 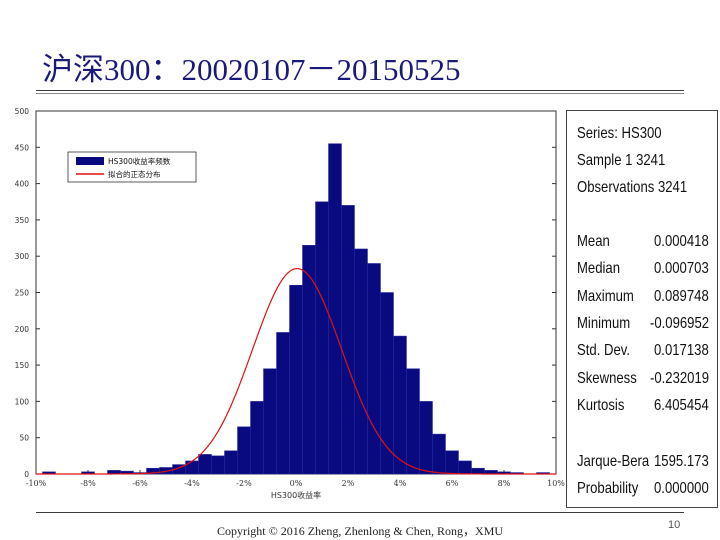 What do you see at coordinates (605, 296) in the screenshot?
I see `stats-label: Maximum` at bounding box center [605, 296].